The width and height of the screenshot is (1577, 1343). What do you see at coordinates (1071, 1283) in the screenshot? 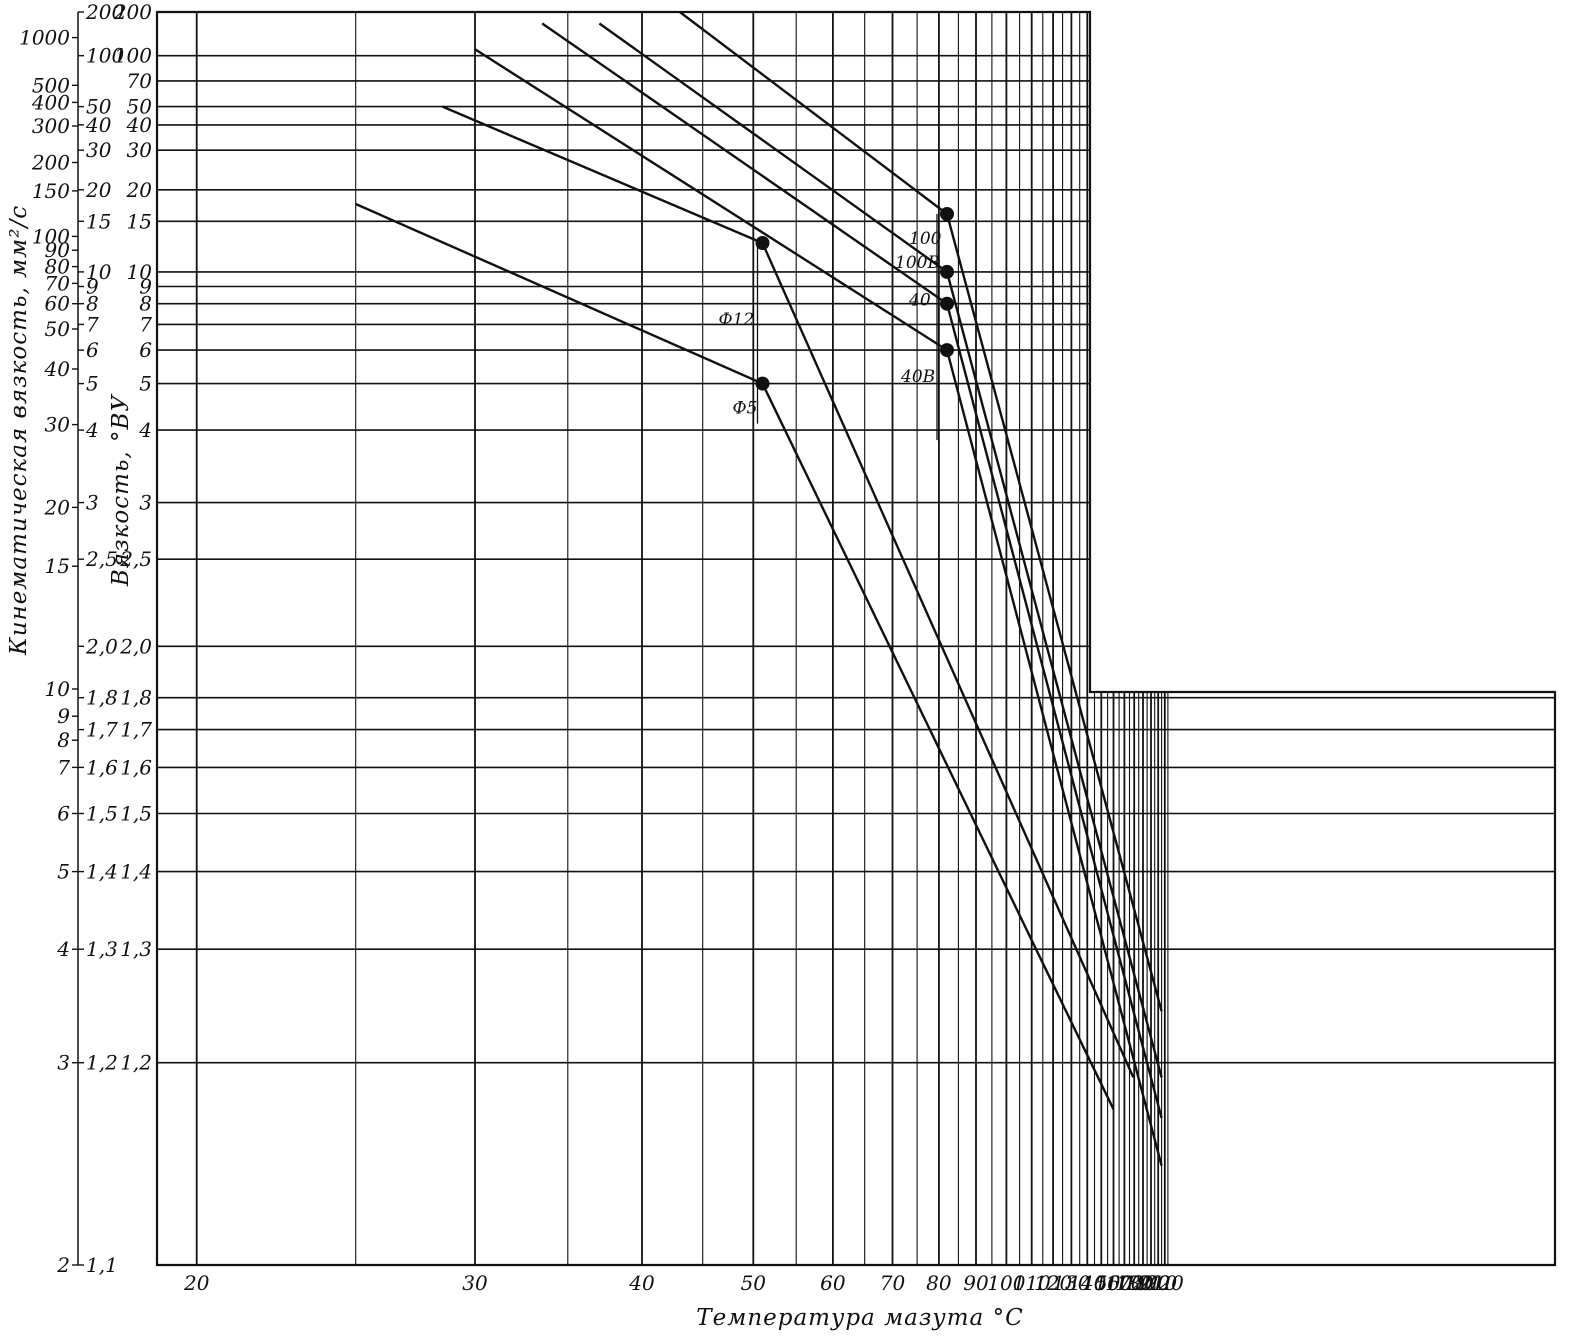
I see `x-tick-label: 130` at bounding box center [1071, 1283].